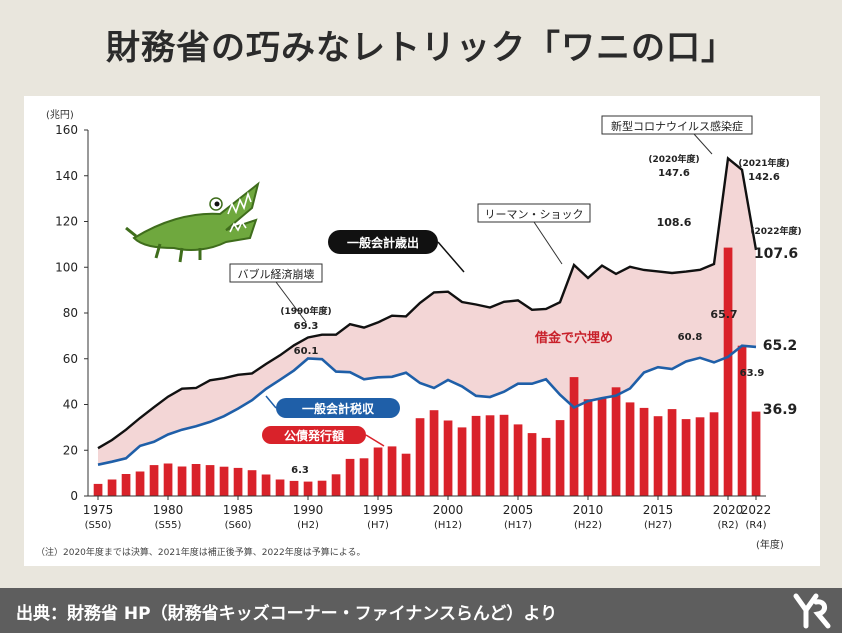 This screenshot has width=842, height=633. I want to click on crocodile-icon, so click(192, 222).